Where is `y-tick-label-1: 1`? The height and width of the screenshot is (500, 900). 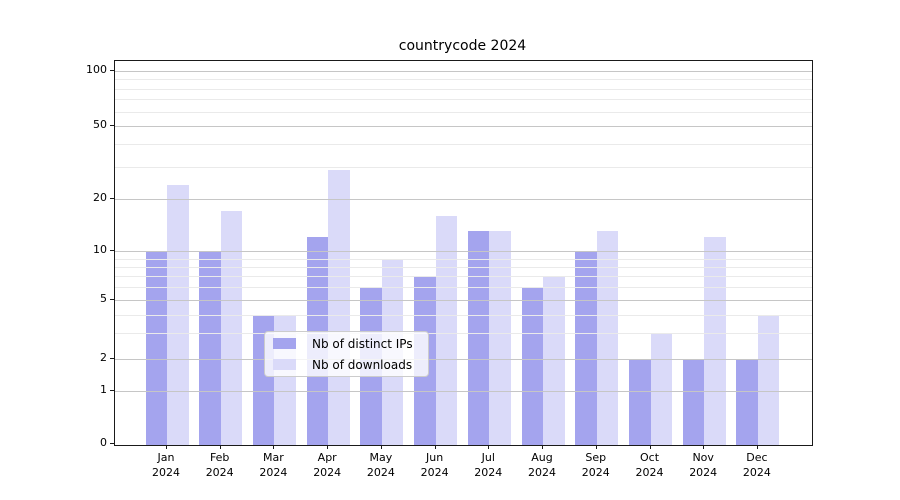 y-tick-label-1: 1 is located at coordinates (103, 389).